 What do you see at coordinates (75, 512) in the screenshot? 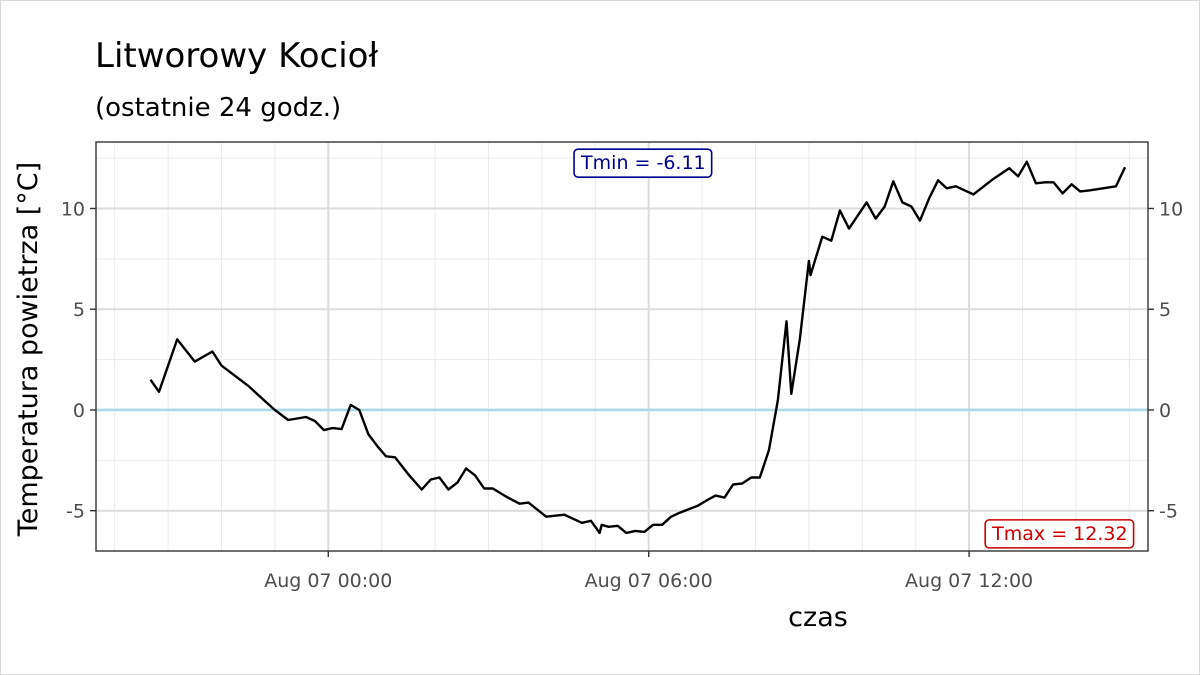
I see `y-tick-label-left: -5` at bounding box center [75, 512].